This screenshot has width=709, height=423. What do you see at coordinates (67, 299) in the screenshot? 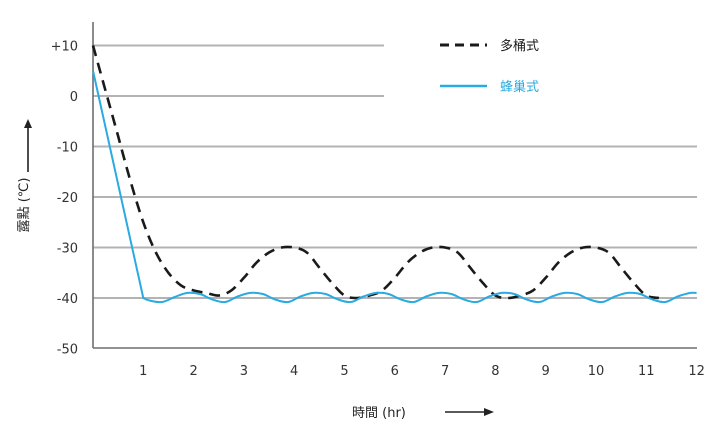
I see `y-tick-label: -40` at bounding box center [67, 299].